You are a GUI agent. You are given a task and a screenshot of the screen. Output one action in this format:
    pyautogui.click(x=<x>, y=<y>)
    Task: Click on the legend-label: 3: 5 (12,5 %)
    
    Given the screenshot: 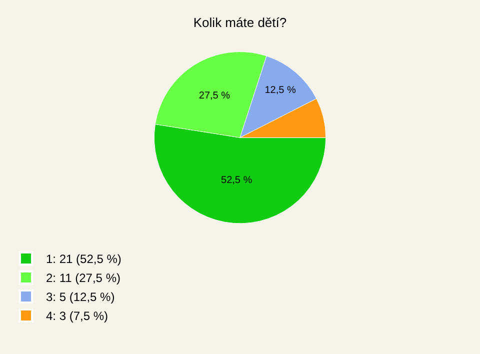 What is the action you would take?
    pyautogui.click(x=80, y=297)
    